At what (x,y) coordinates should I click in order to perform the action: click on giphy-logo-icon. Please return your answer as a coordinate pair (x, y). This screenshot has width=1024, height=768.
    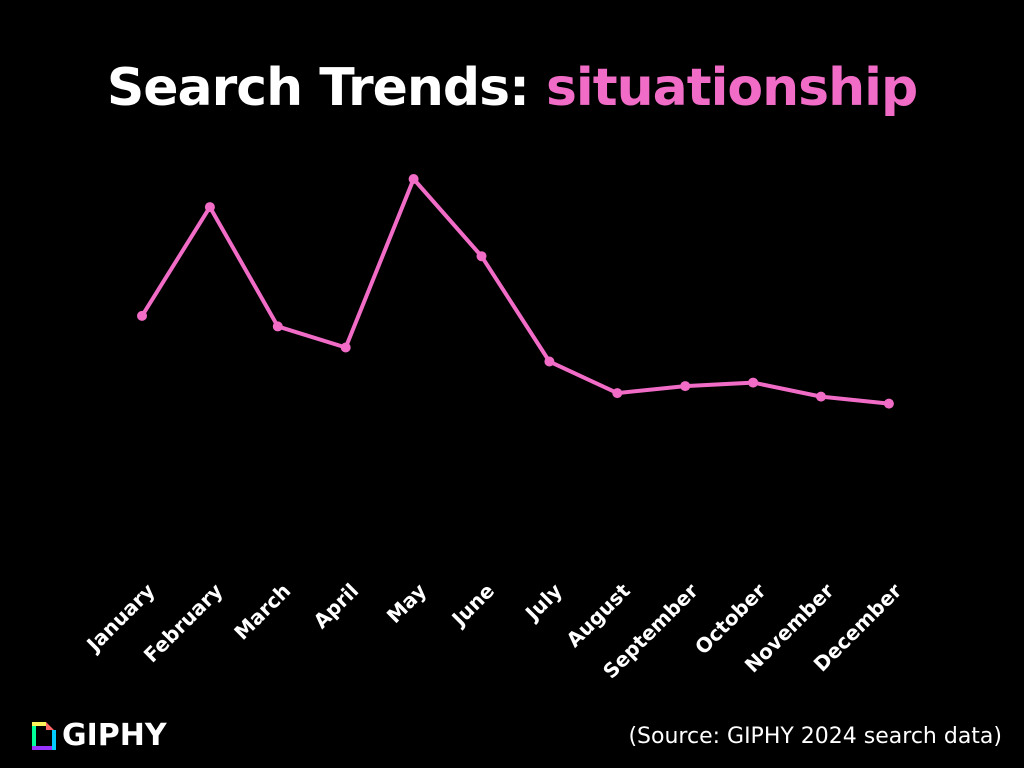
    Looking at the image, I should click on (44, 735).